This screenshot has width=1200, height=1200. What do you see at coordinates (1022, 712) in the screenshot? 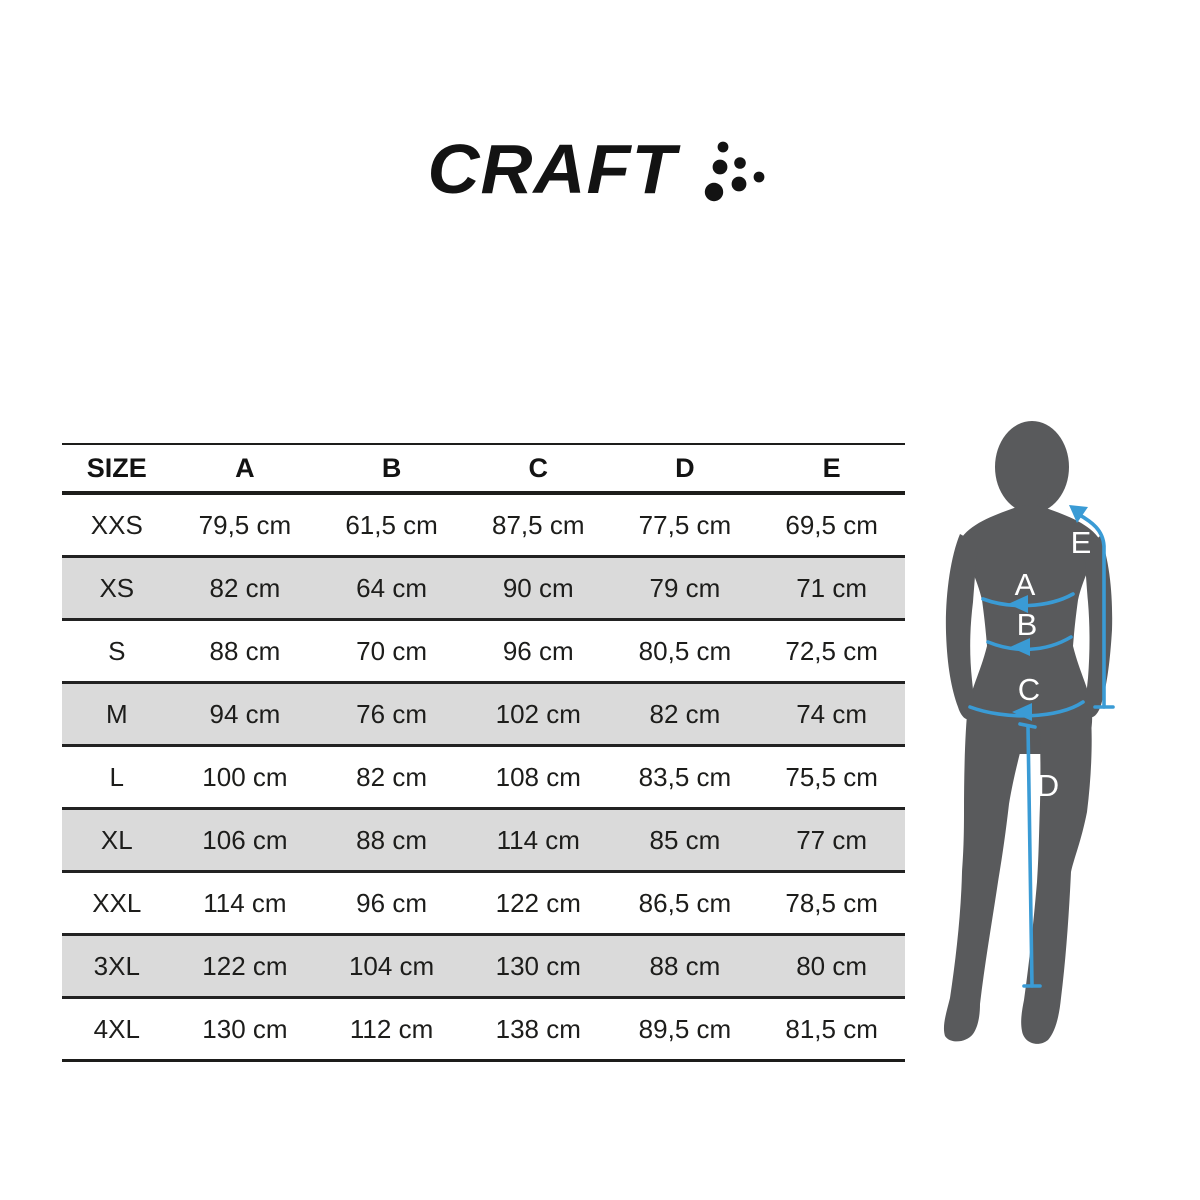
I see `hip-arrowhead` at bounding box center [1022, 712].